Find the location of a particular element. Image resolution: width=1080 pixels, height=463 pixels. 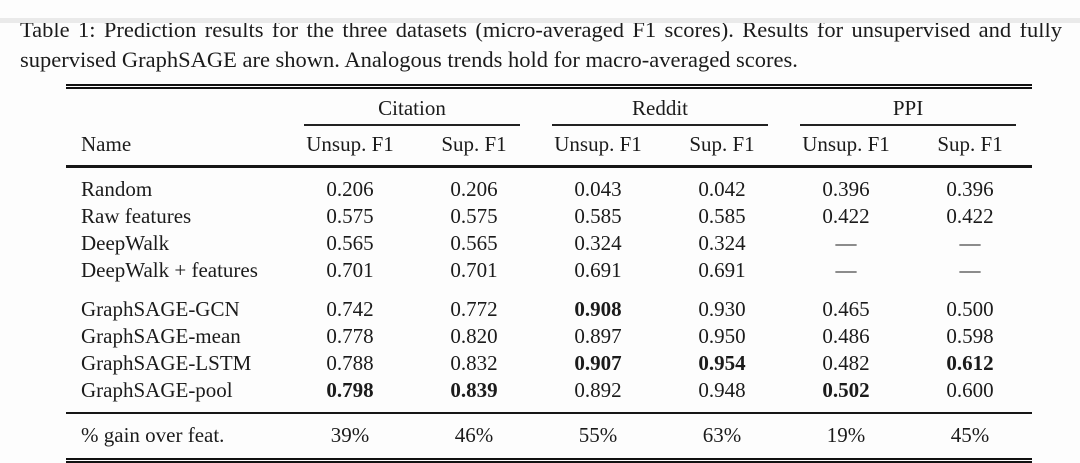

row-name: DeepWalk + features is located at coordinates (169, 269).